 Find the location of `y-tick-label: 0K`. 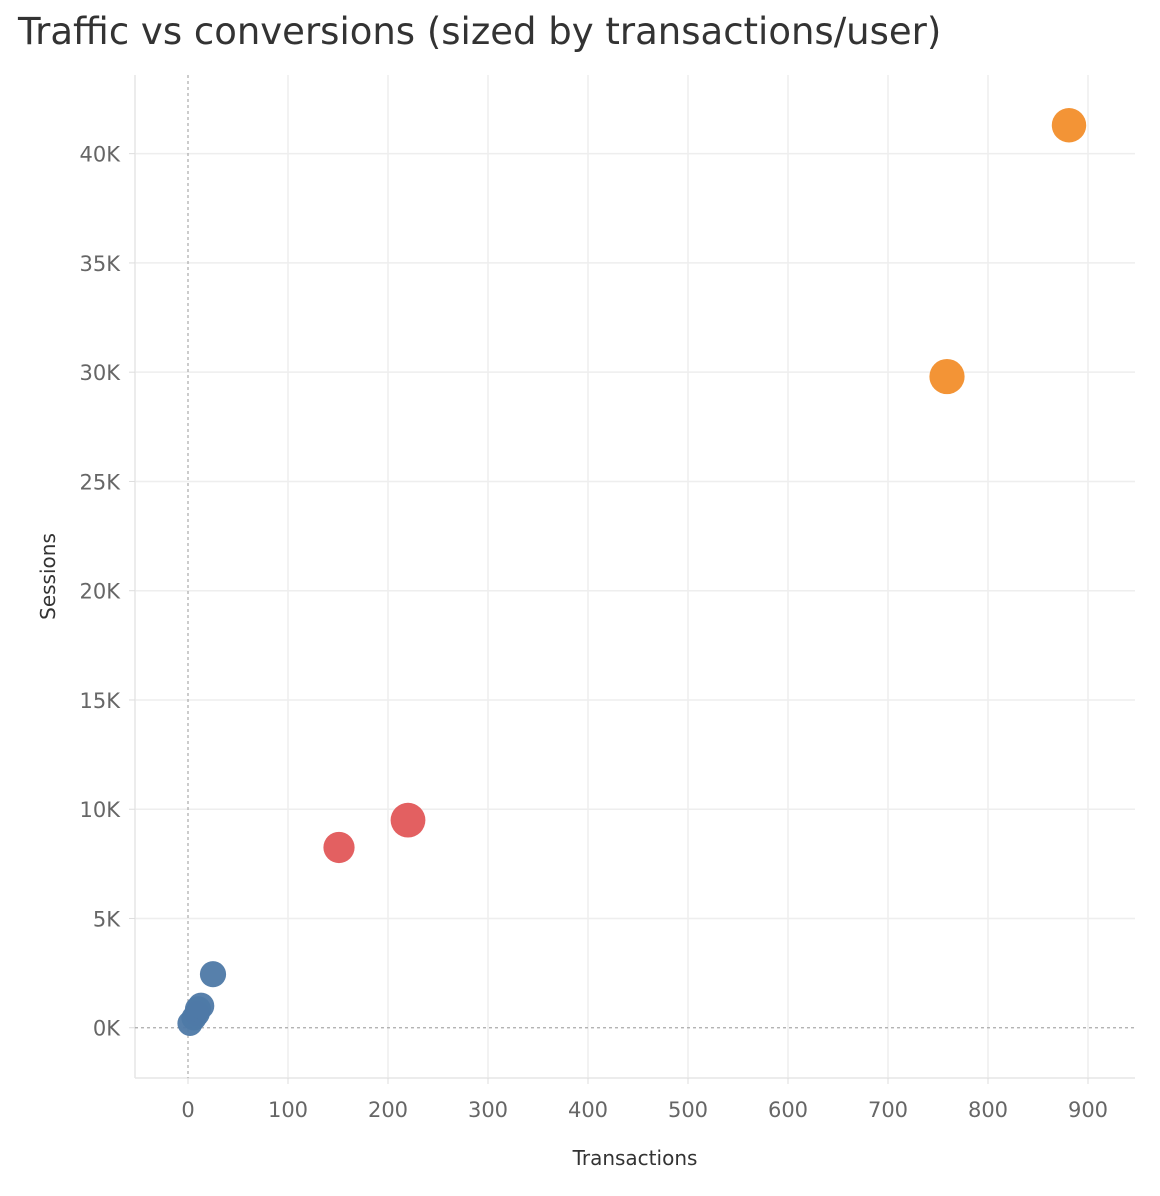

y-tick-label: 0K is located at coordinates (107, 1029).